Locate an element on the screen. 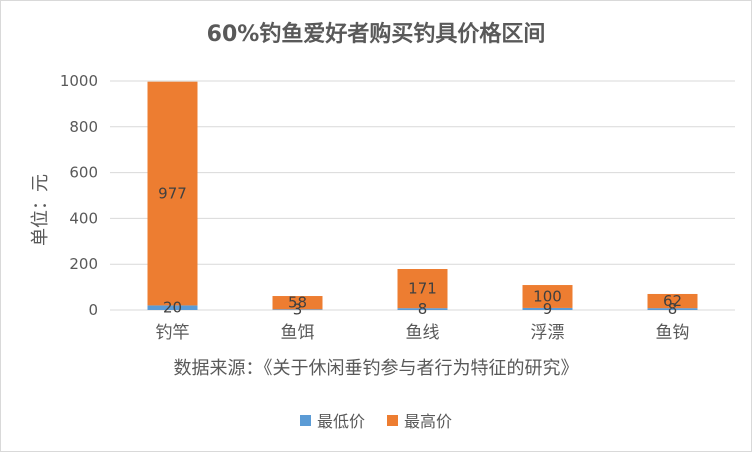 This screenshot has height=452, width=752. y-tick-label-800: 800 is located at coordinates (83, 127).